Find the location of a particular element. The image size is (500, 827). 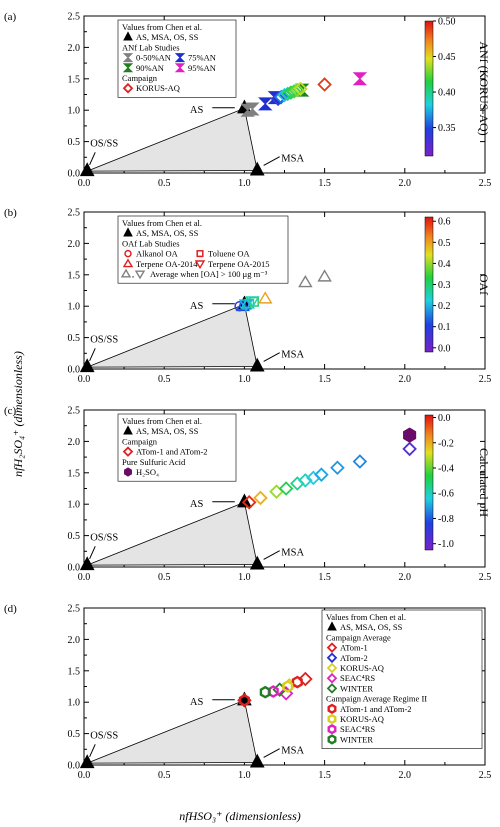

legend-label: Terpene OA-2014 is located at coordinates (167, 264).